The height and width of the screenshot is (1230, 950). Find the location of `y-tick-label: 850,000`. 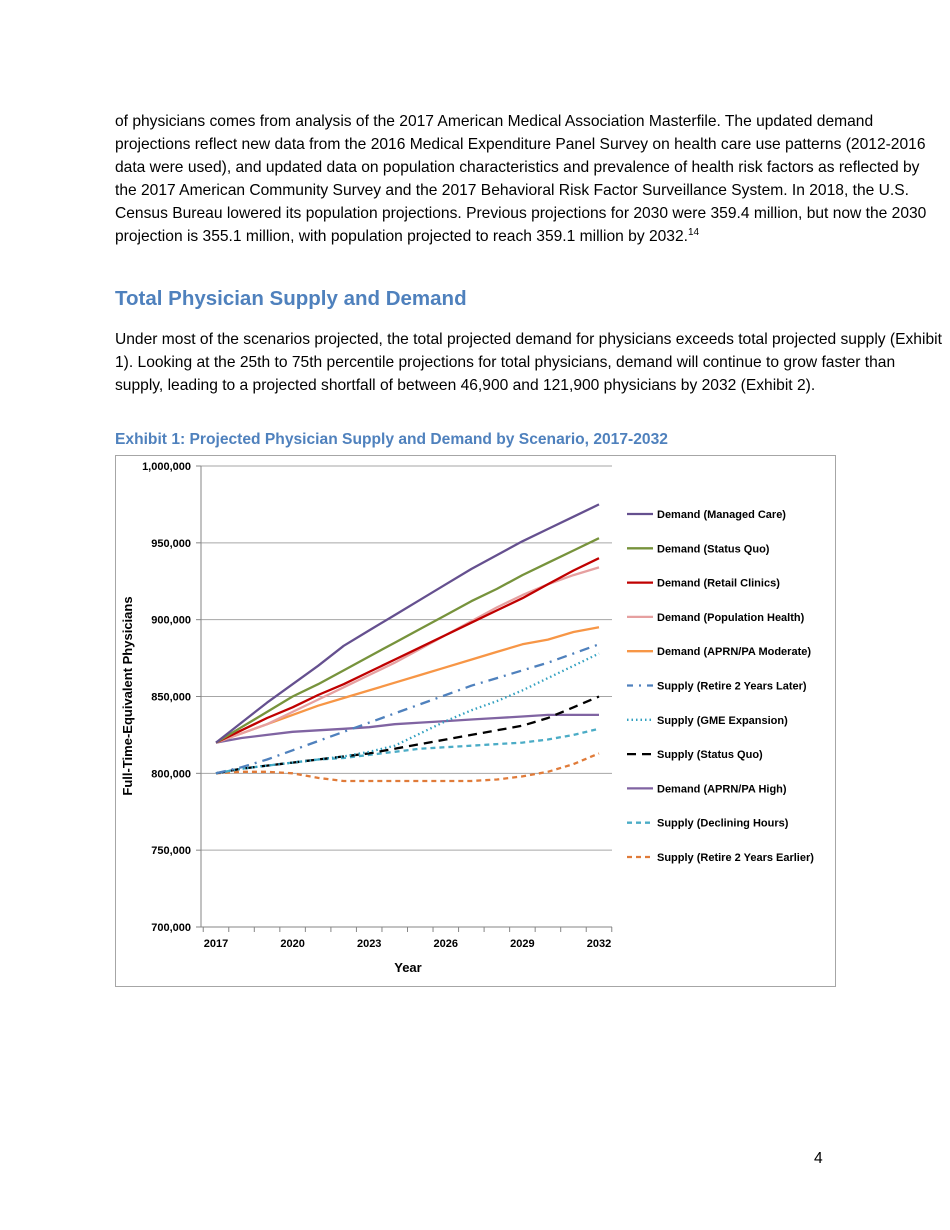

y-tick-label: 850,000 is located at coordinates (171, 698).